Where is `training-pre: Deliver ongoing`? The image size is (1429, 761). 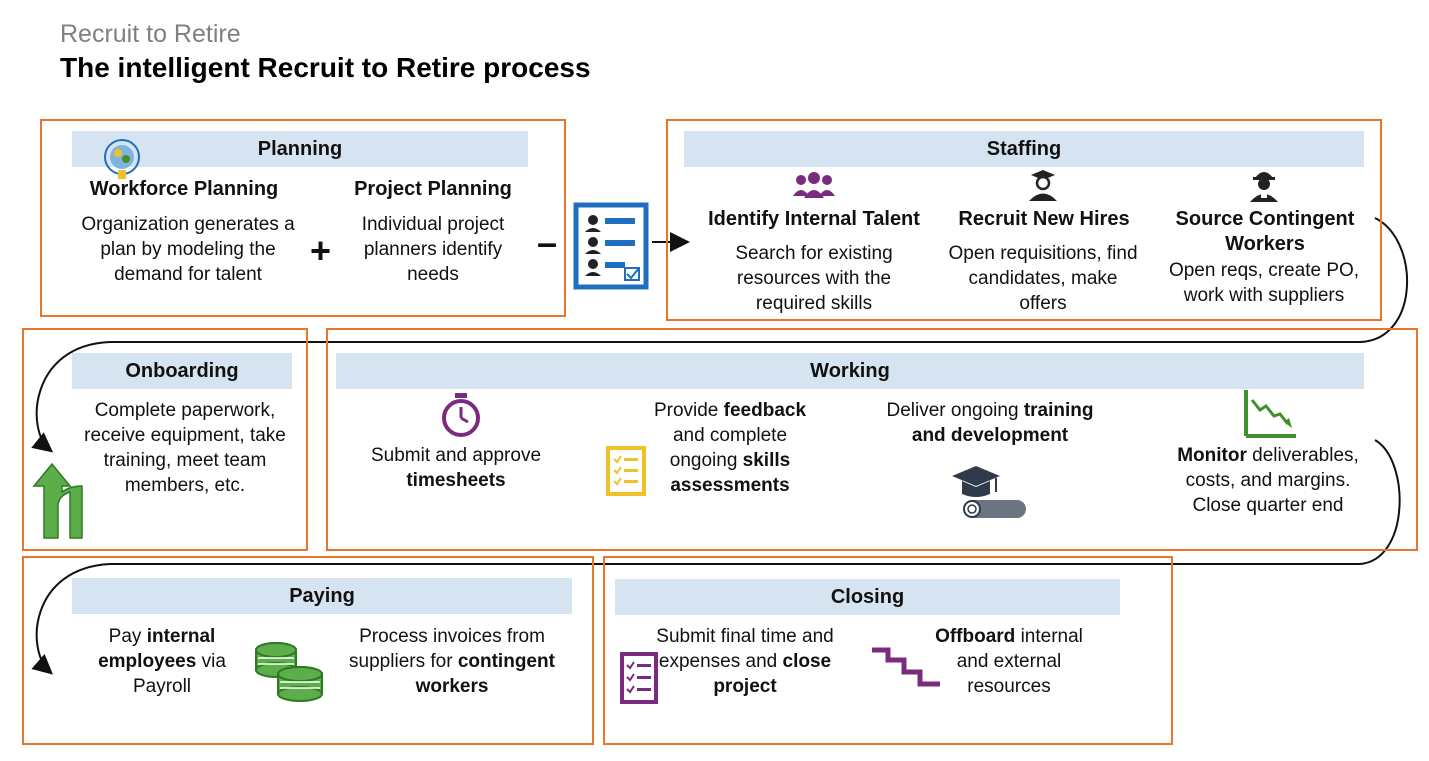 training-pre: Deliver ongoing is located at coordinates (952, 410).